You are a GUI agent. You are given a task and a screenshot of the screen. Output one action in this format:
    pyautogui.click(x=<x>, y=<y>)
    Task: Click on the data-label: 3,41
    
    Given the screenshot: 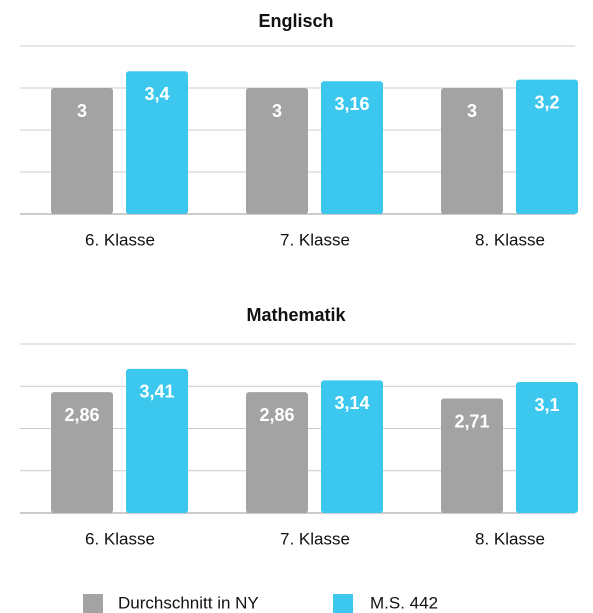 What is the action you would take?
    pyautogui.click(x=156, y=392)
    